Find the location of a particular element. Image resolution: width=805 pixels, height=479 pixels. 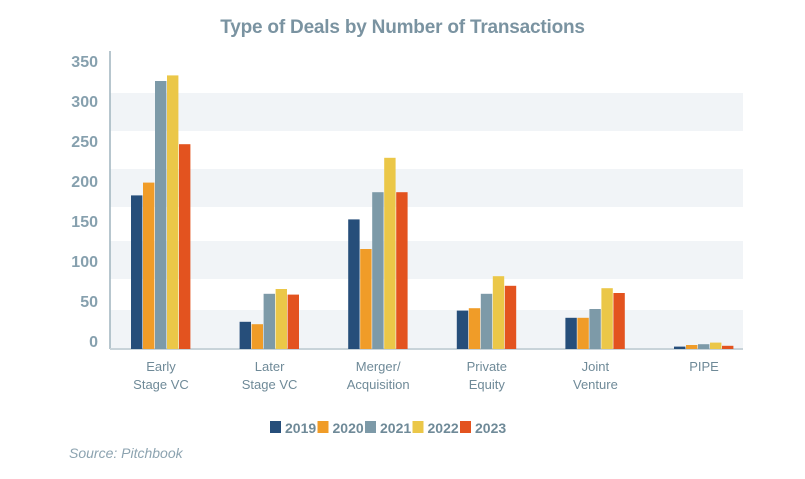

legend-swatch-2023 is located at coordinates (465, 427).